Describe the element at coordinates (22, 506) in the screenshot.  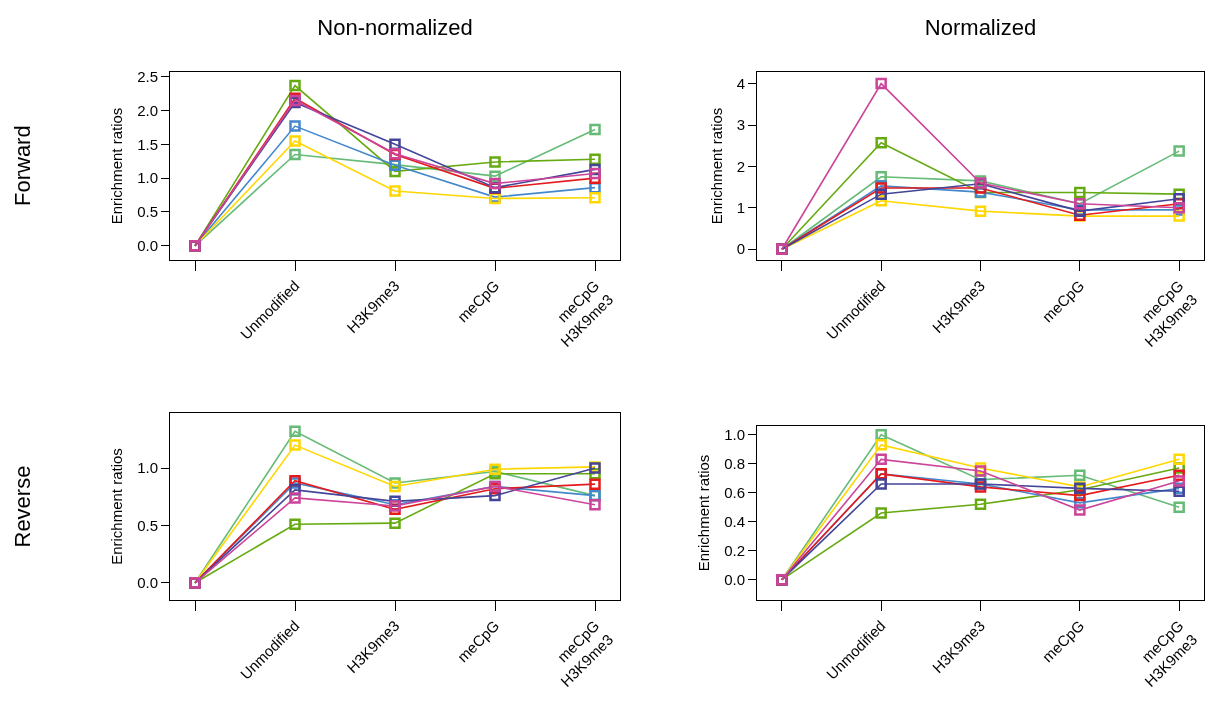
I see `text: Reverse` at that location.